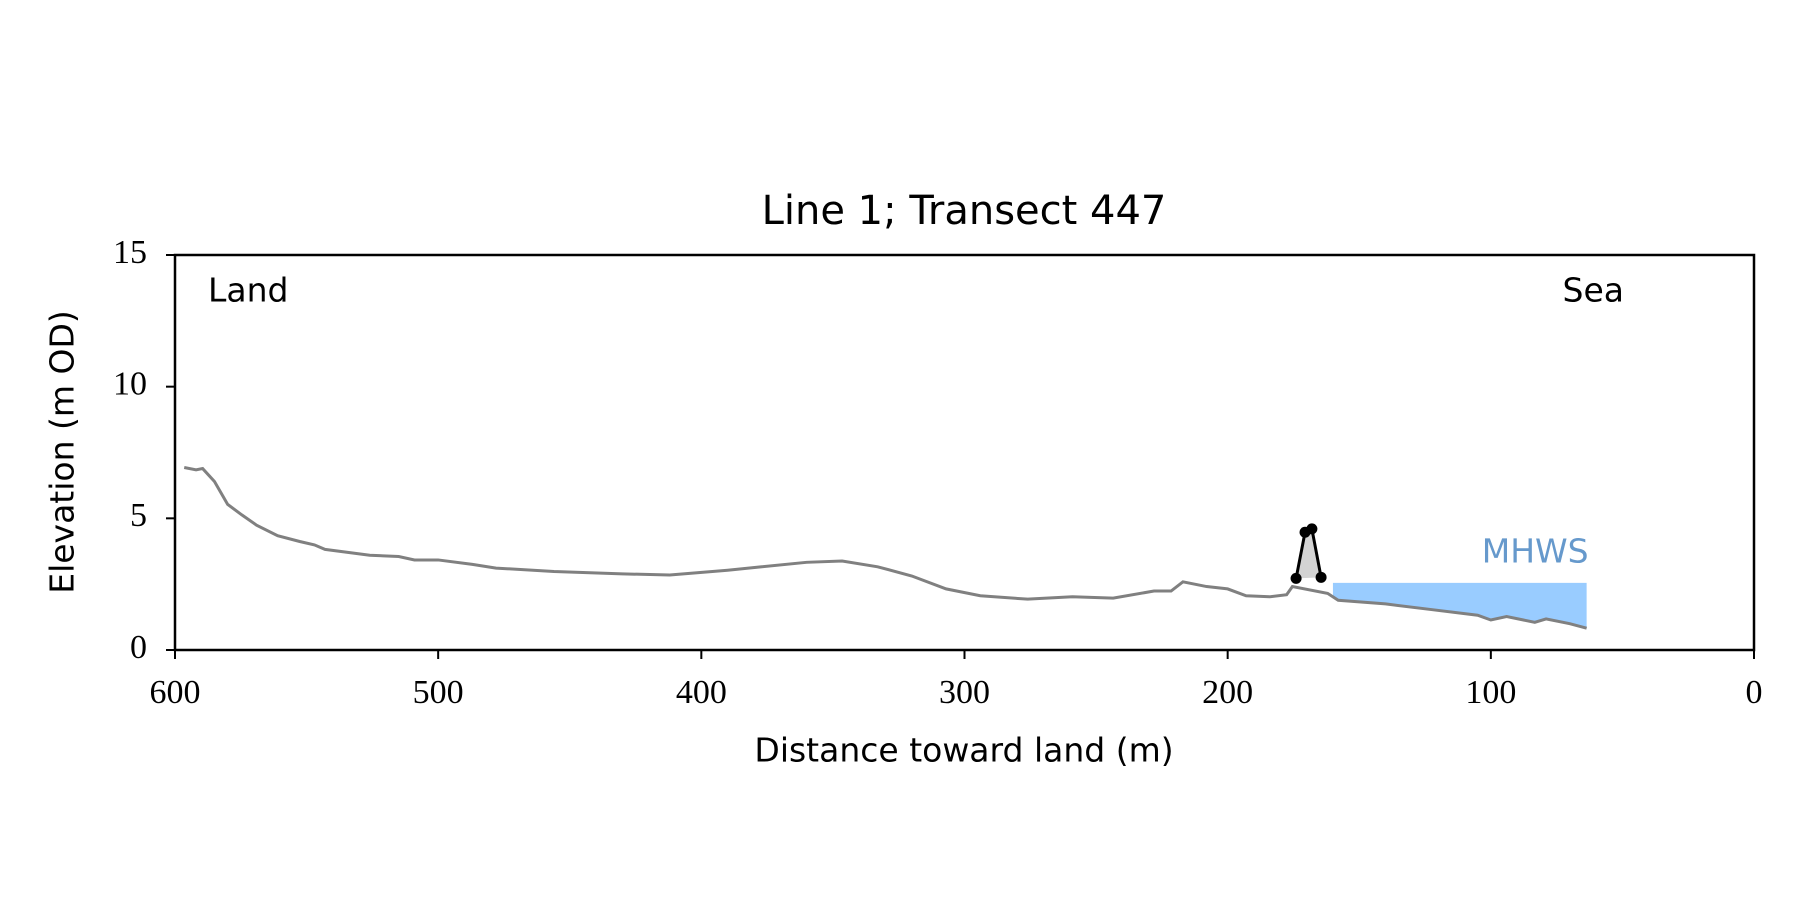 The image size is (1800, 900). I want to click on y-axis-label: Elevation (m OD), so click(62, 452).